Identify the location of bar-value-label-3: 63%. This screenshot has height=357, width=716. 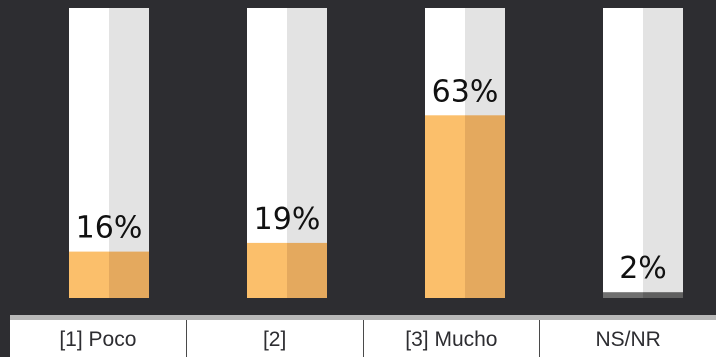
(465, 91).